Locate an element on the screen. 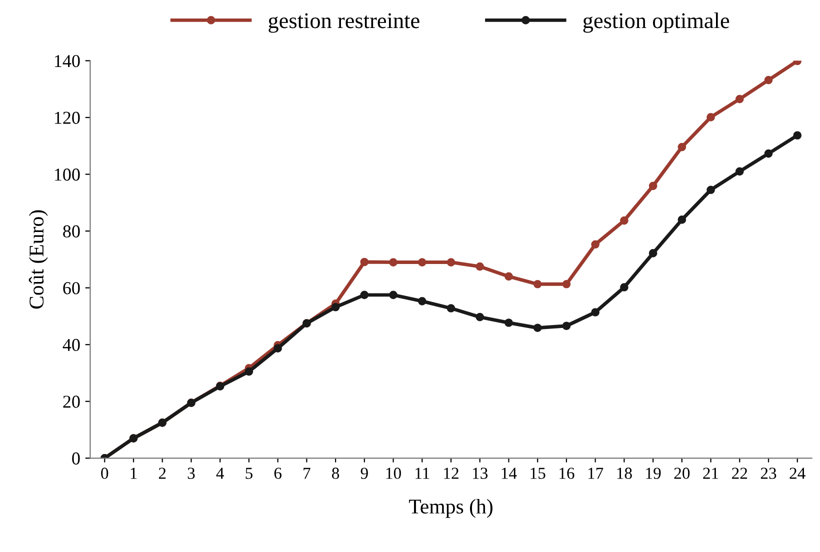 The height and width of the screenshot is (552, 820). y-tick-label: 20 is located at coordinates (71, 402).